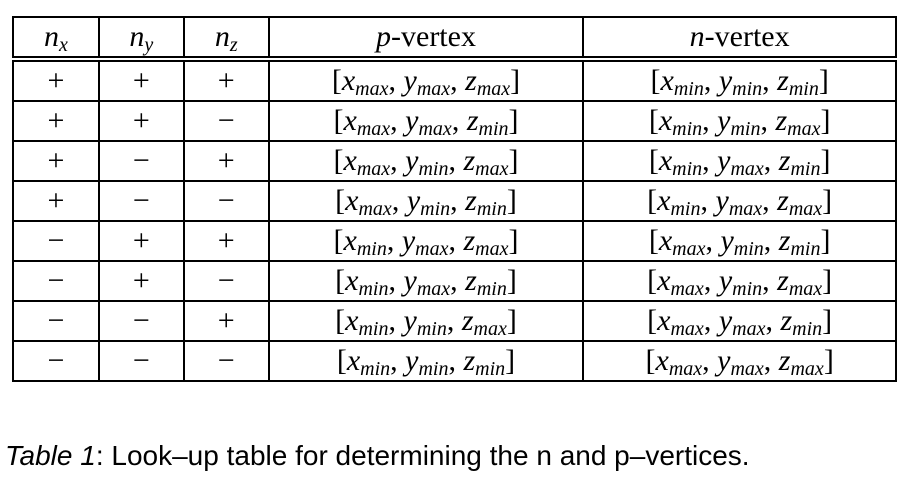 This screenshot has height=480, width=914. Describe the element at coordinates (426, 39) in the screenshot. I see `header-cell: p-vertex` at that location.